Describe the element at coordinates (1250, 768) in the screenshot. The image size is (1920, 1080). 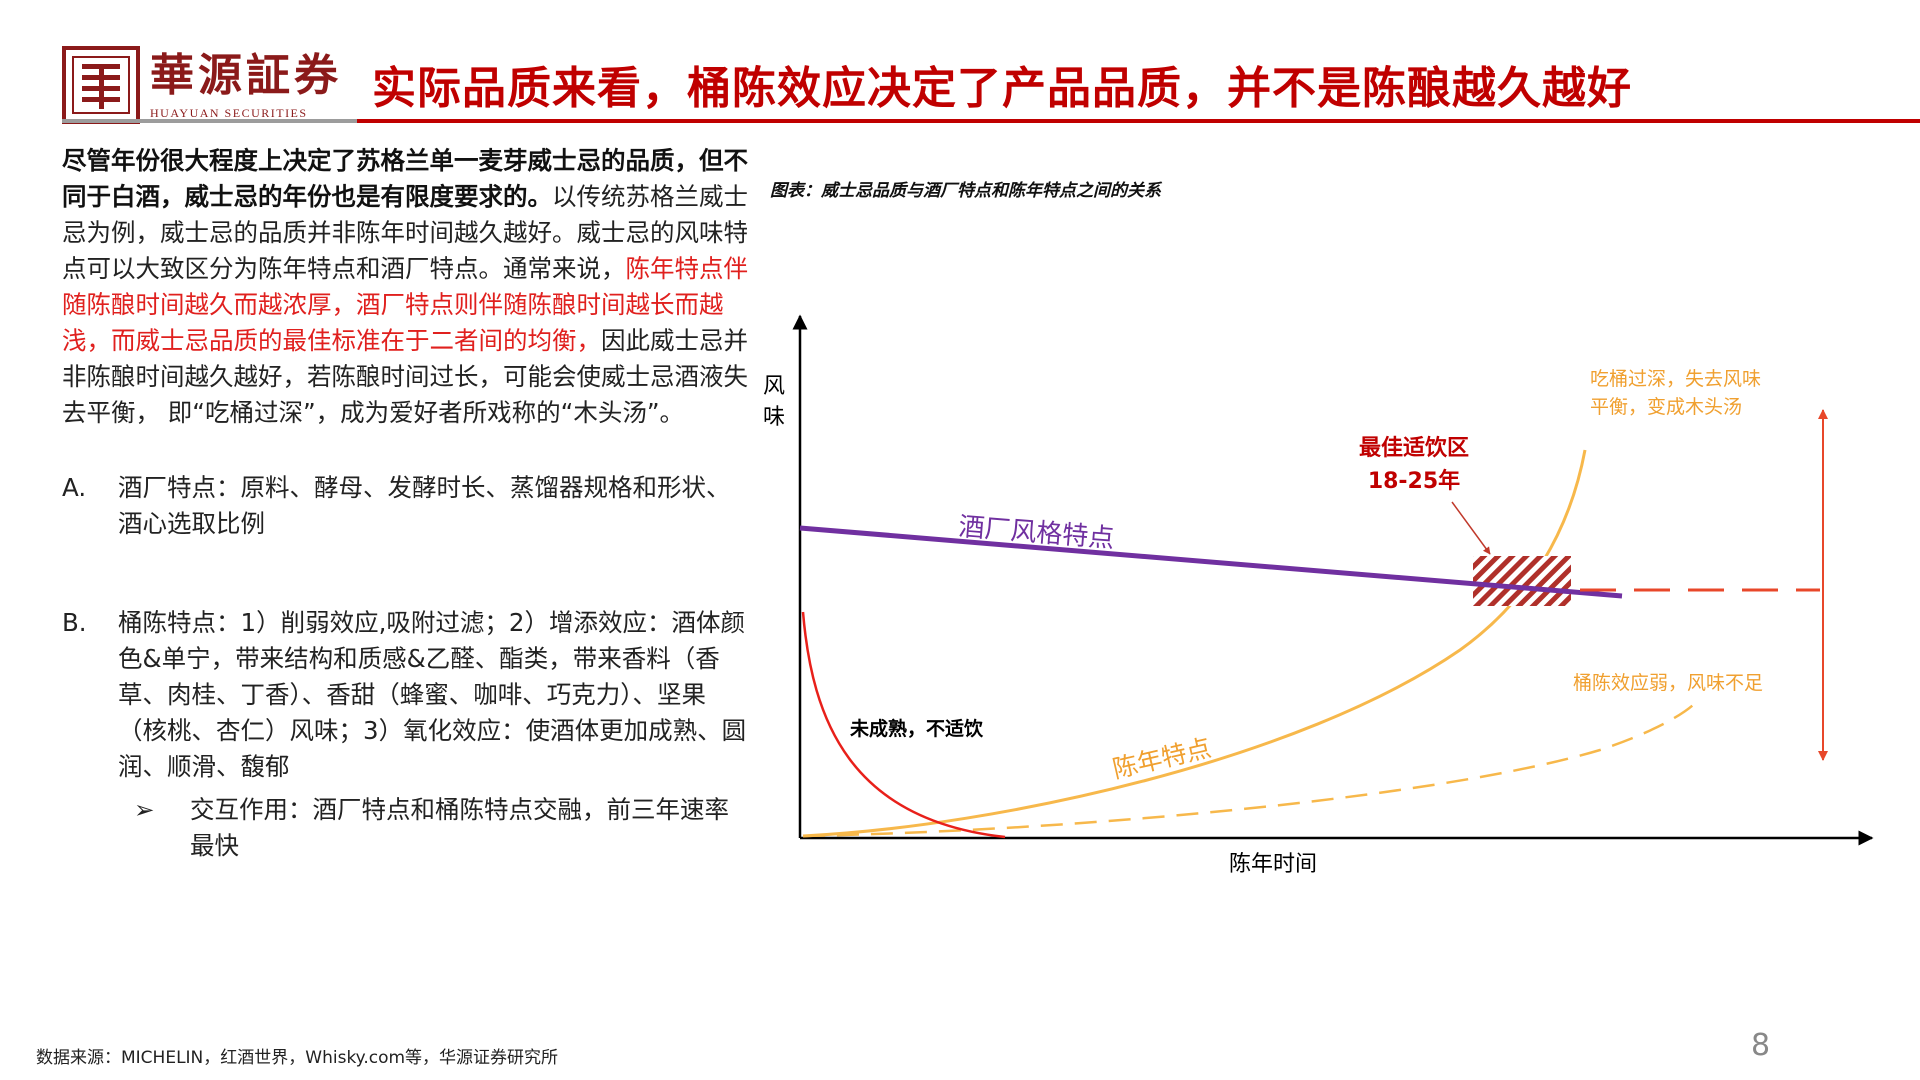
I see `weak-cask-curve` at that location.